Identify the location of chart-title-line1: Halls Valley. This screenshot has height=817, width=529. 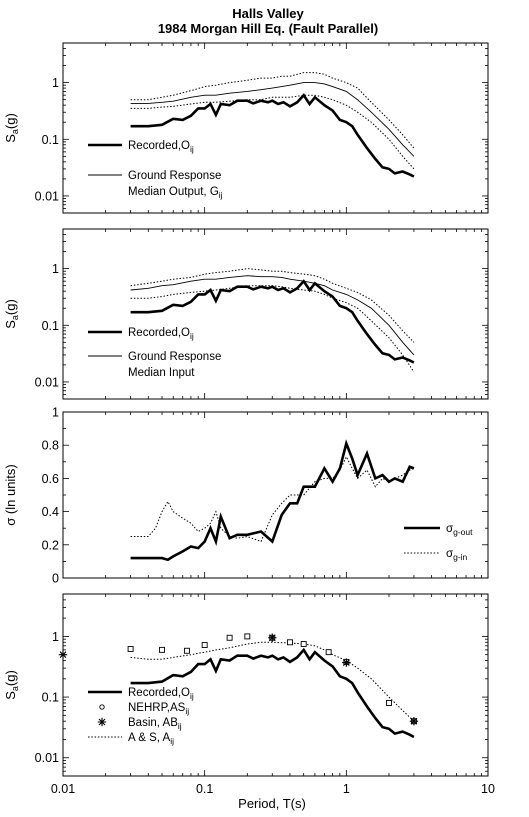
(268, 13).